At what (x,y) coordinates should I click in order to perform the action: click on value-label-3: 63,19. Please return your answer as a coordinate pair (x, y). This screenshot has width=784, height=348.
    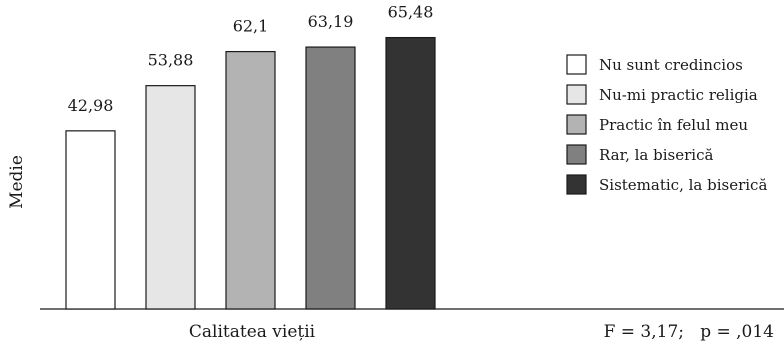
    Looking at the image, I should click on (331, 21).